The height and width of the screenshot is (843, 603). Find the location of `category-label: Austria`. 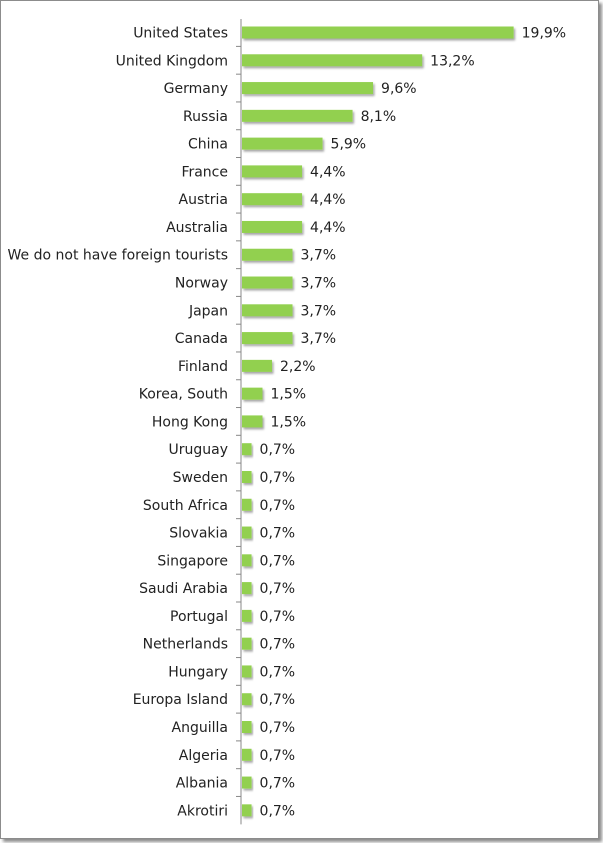

category-label: Austria is located at coordinates (203, 200).